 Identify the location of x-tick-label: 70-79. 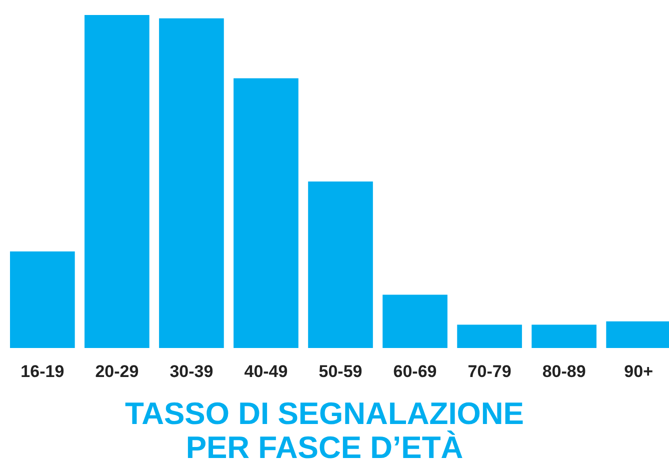
(490, 371).